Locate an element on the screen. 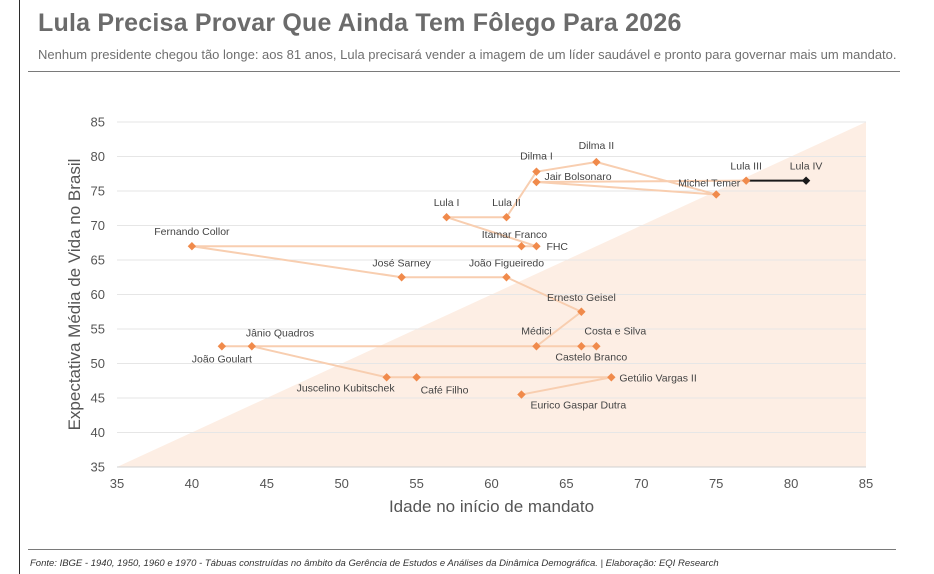 Image resolution: width=934 pixels, height=574 pixels. label-cafe-filho: Café Filho is located at coordinates (445, 390).